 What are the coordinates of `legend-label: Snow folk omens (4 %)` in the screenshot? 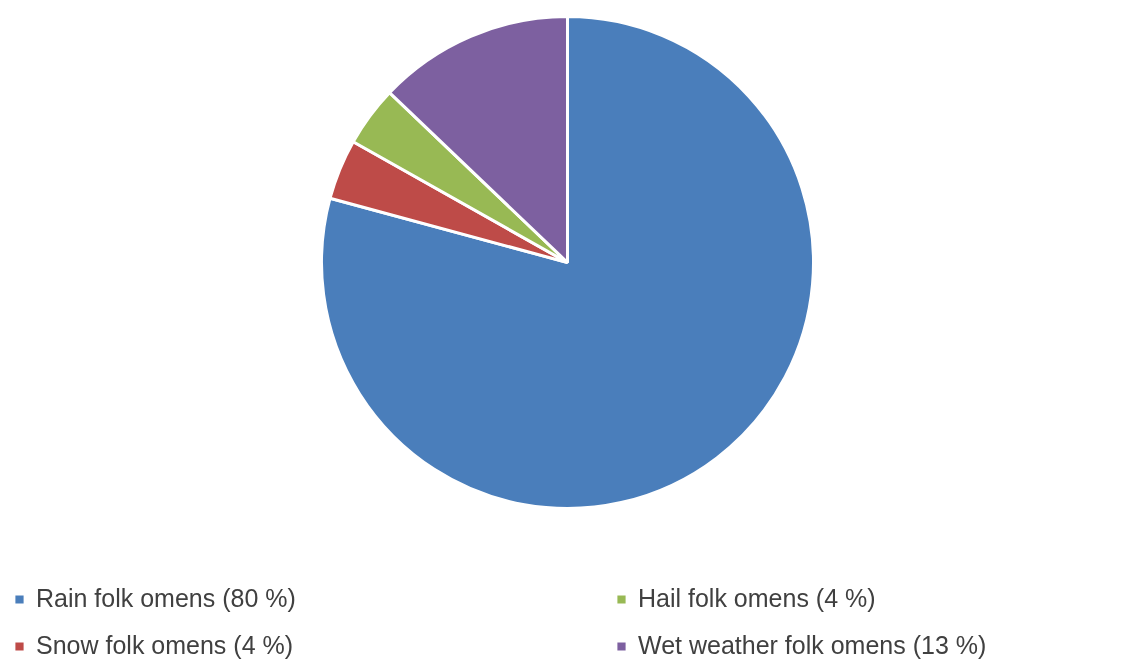 It's located at (165, 645).